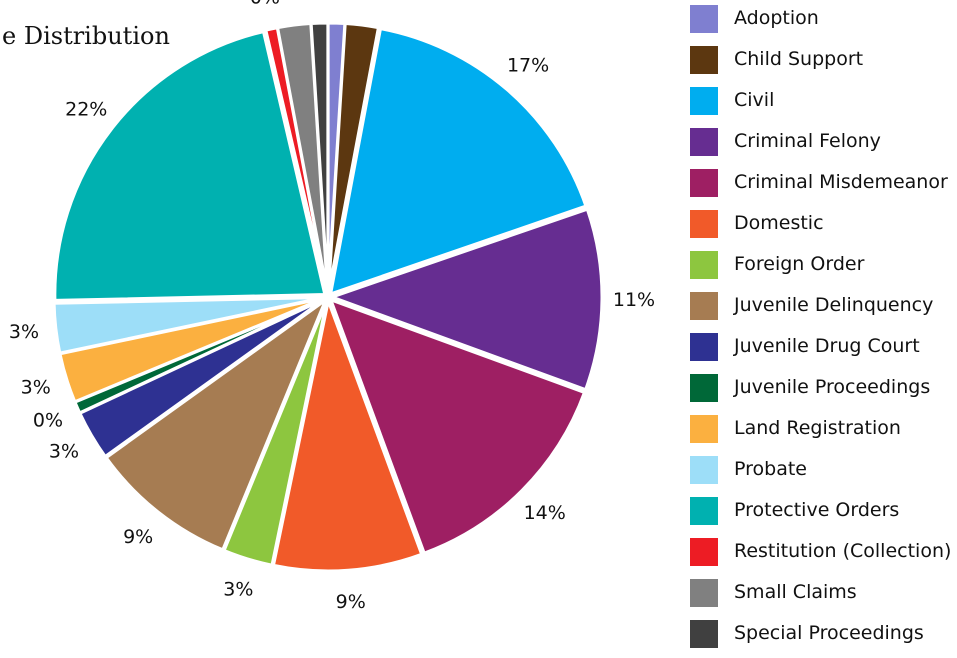 The image size is (957, 658). Describe the element at coordinates (24, 332) in the screenshot. I see `slice-label-probate: 3%` at that location.